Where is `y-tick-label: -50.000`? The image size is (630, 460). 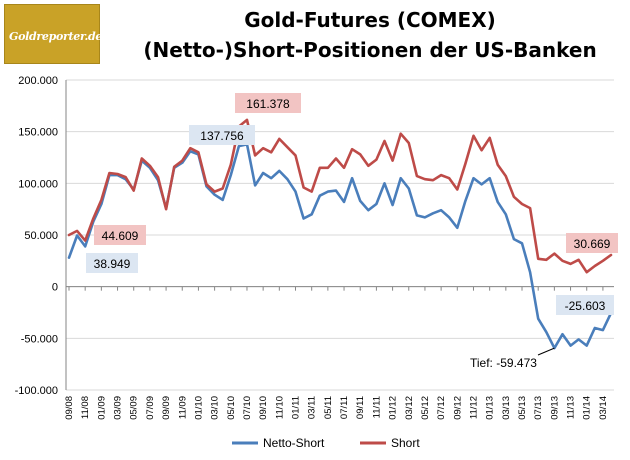
y-tick-label: -50.000 is located at coordinates (39, 339).